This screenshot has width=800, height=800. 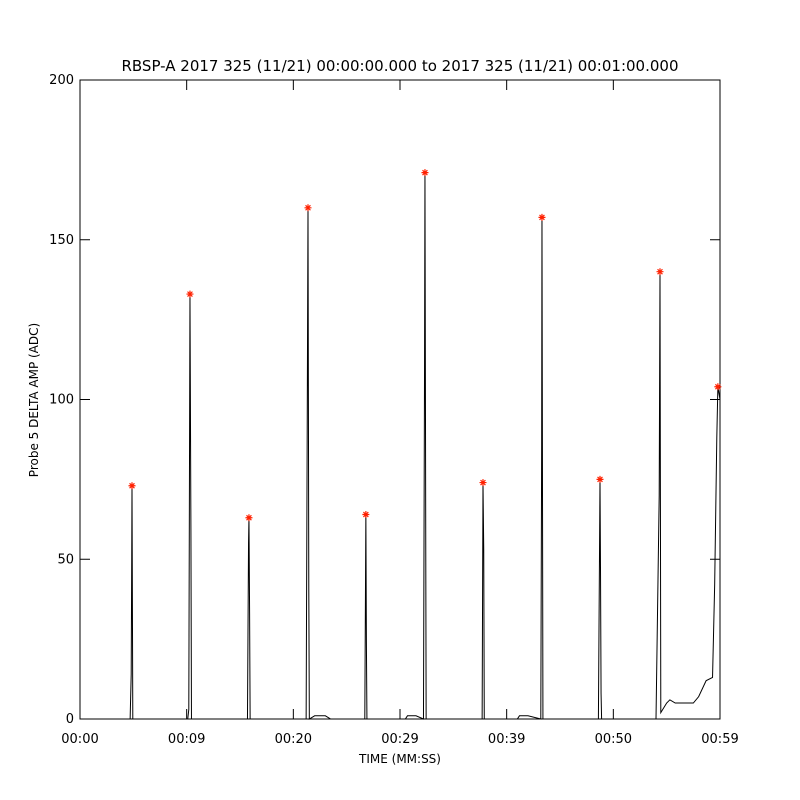 I want to click on y-tick-label: 150, so click(x=61, y=240).